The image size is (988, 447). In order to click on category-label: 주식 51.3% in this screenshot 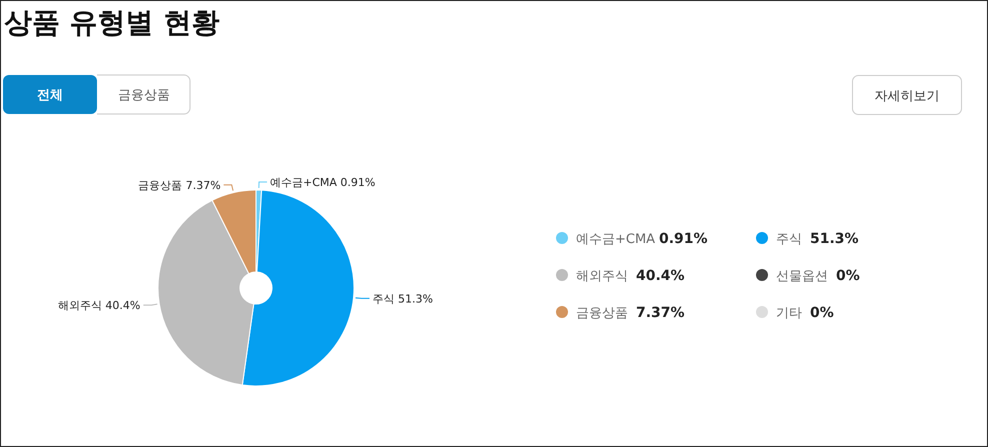, I will do `click(402, 299)`.